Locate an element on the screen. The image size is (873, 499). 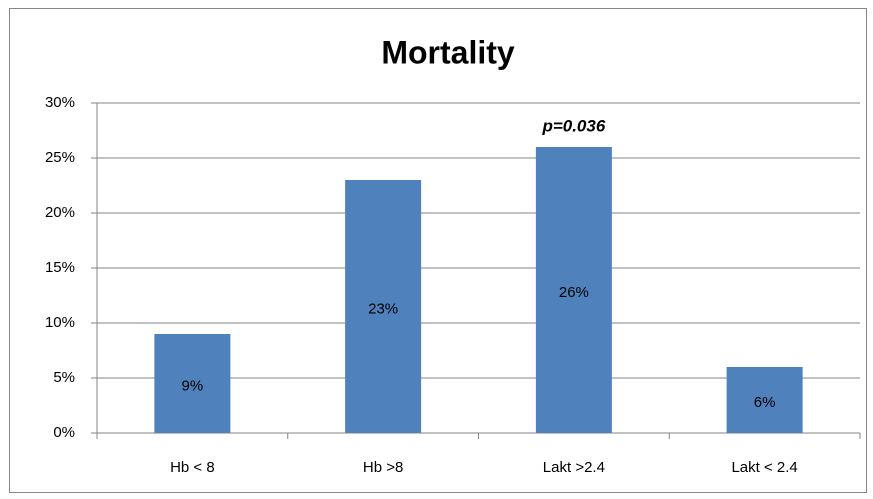
y-tick-label: 20% is located at coordinates (60, 212).